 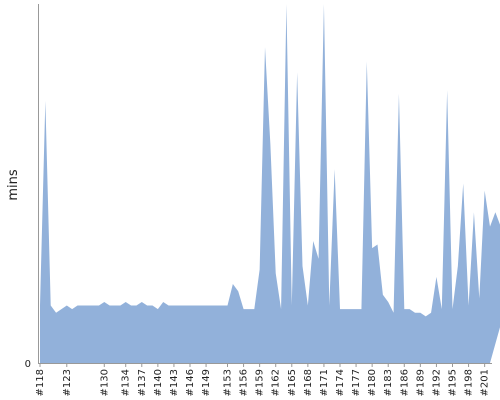 I want to click on x-tick-label: #192, so click(x=436, y=382).